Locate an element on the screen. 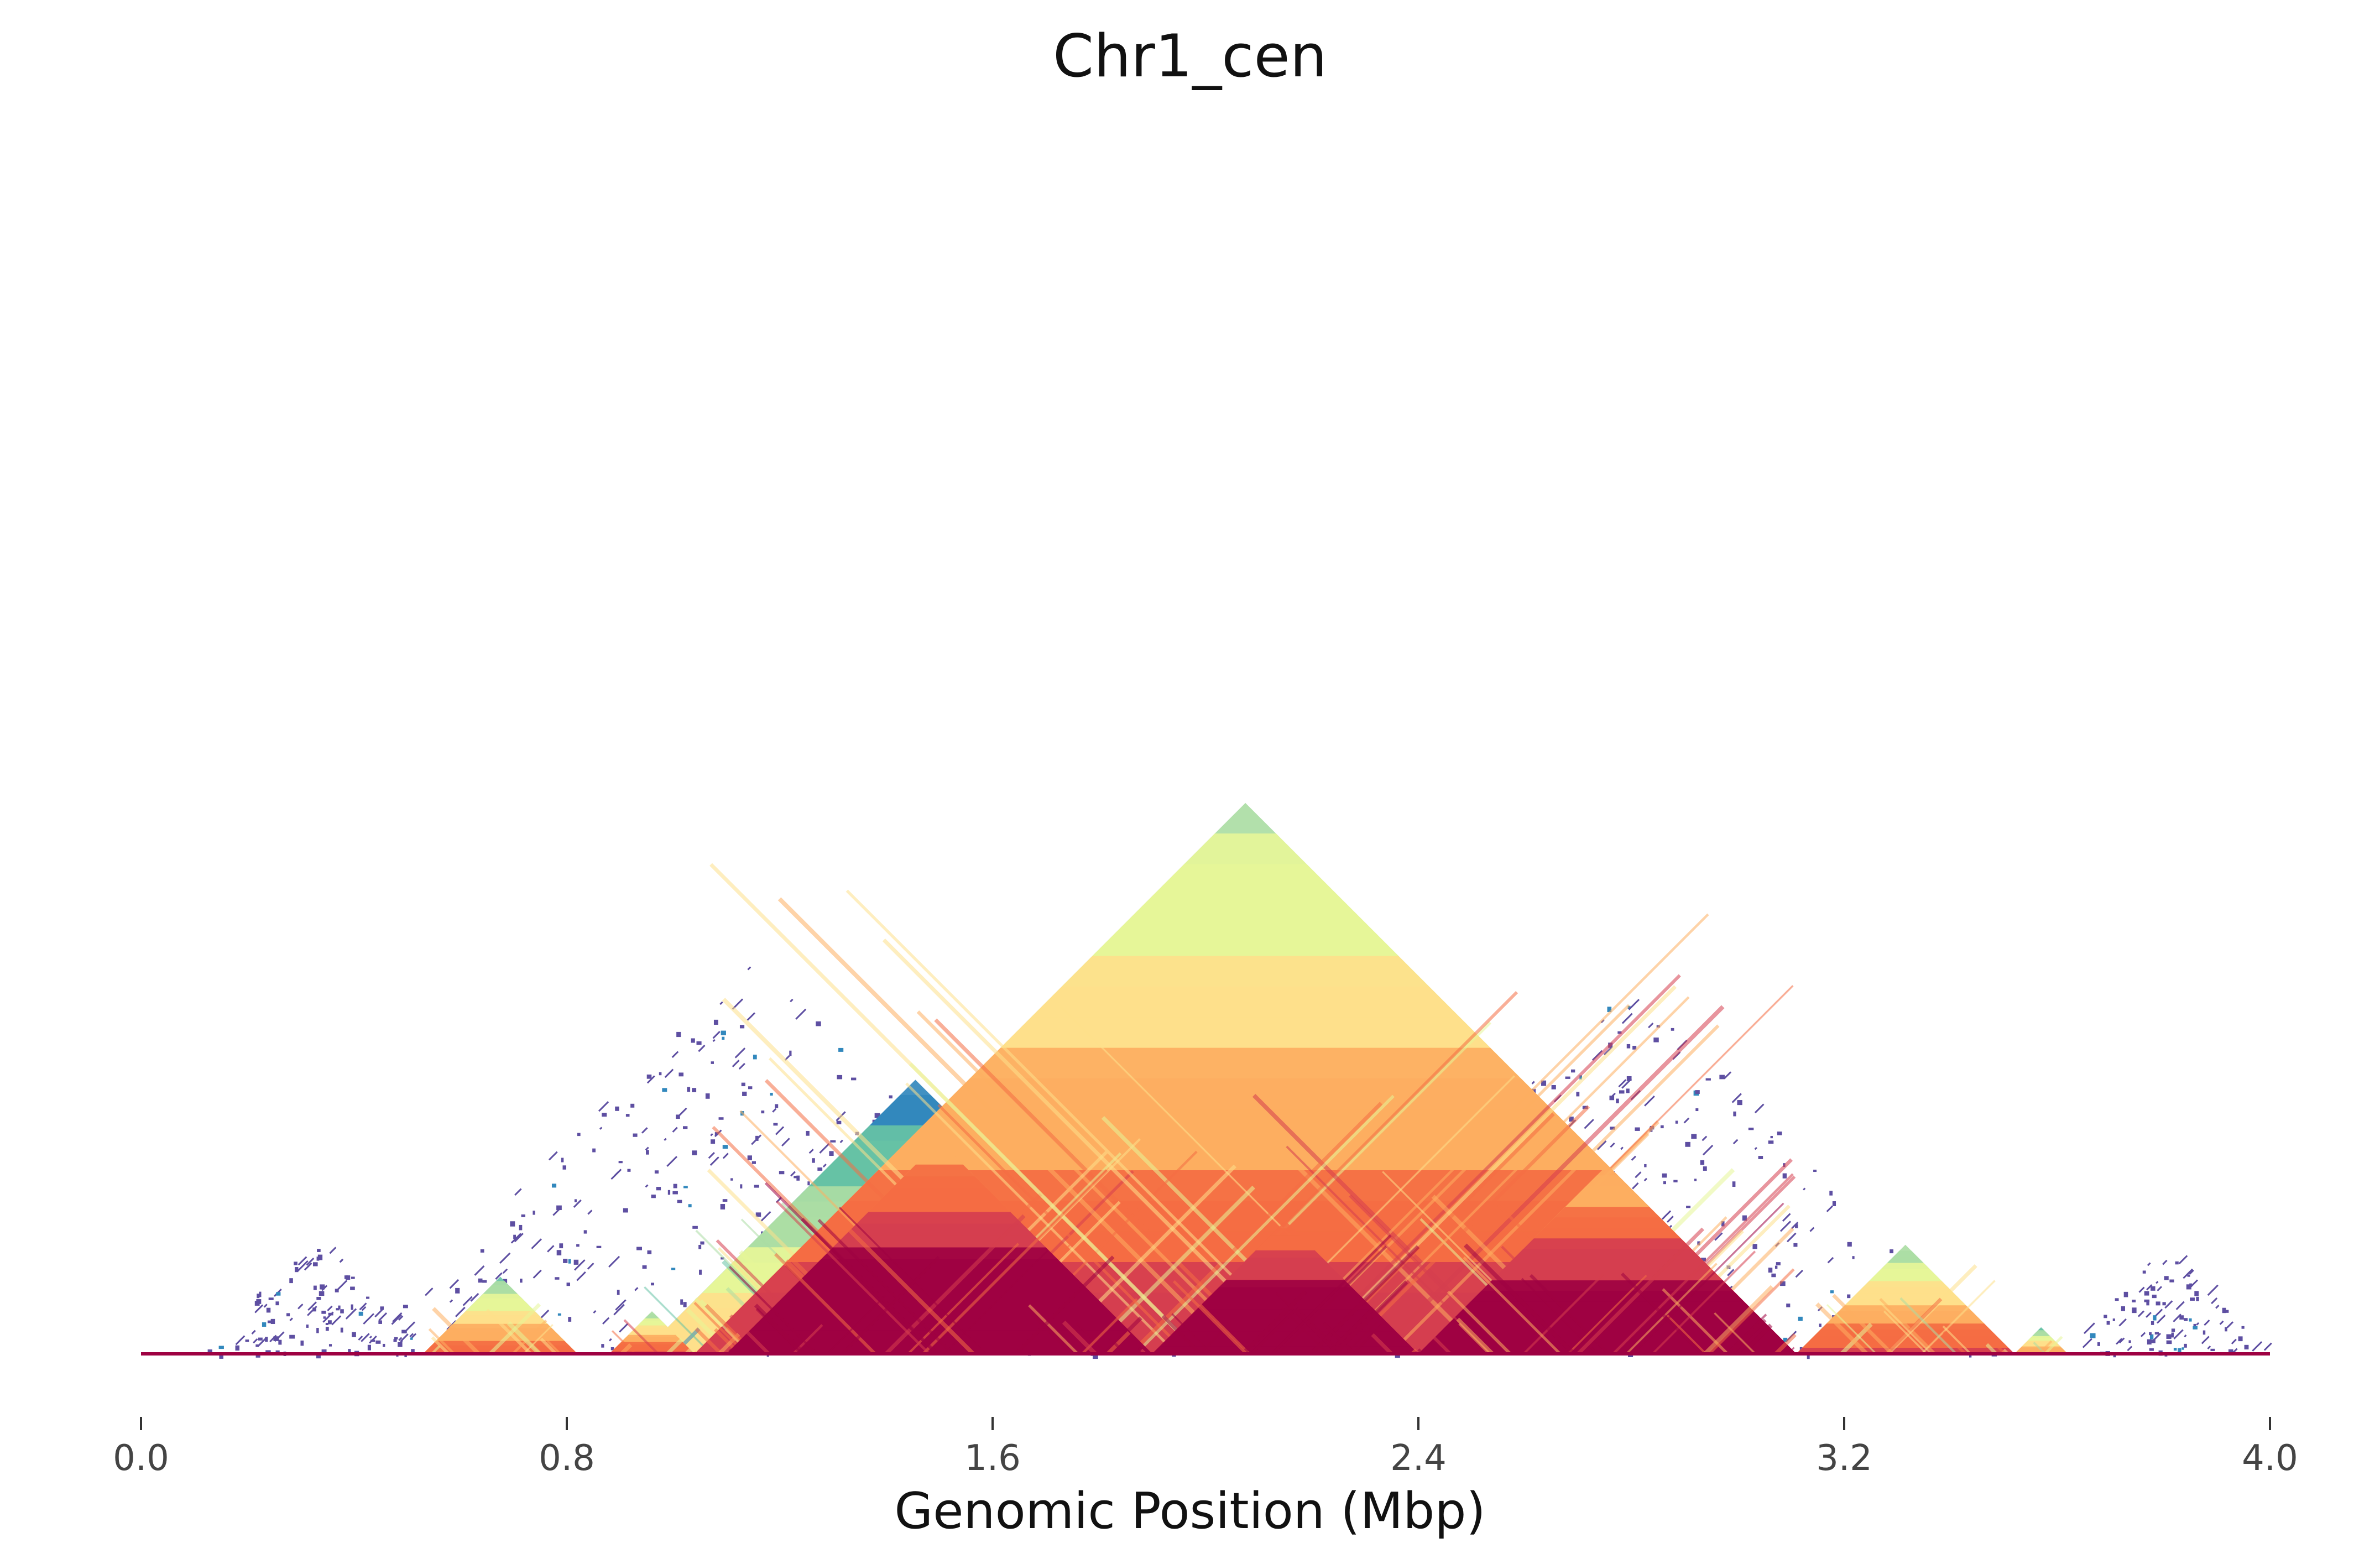 This screenshot has width=2380, height=1564. x-axis: 0.0 0.8 1.6 2.4 3.2 4.0 is located at coordinates (1205, 1448).